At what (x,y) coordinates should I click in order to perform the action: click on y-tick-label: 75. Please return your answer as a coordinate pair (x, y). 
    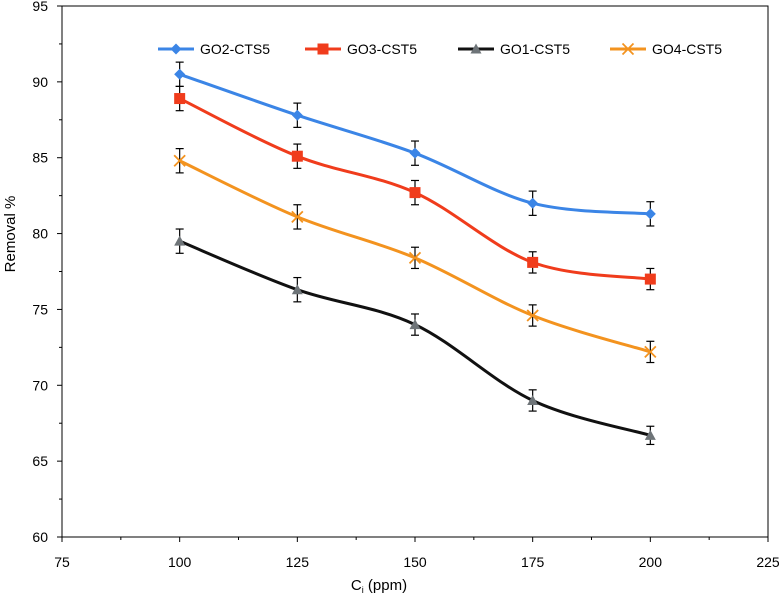
    Looking at the image, I should click on (40, 309).